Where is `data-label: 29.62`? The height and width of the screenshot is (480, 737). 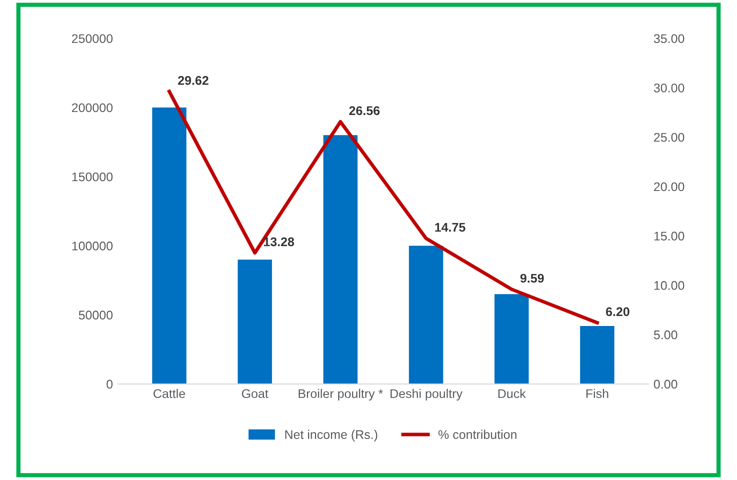
data-label: 29.62 is located at coordinates (193, 80).